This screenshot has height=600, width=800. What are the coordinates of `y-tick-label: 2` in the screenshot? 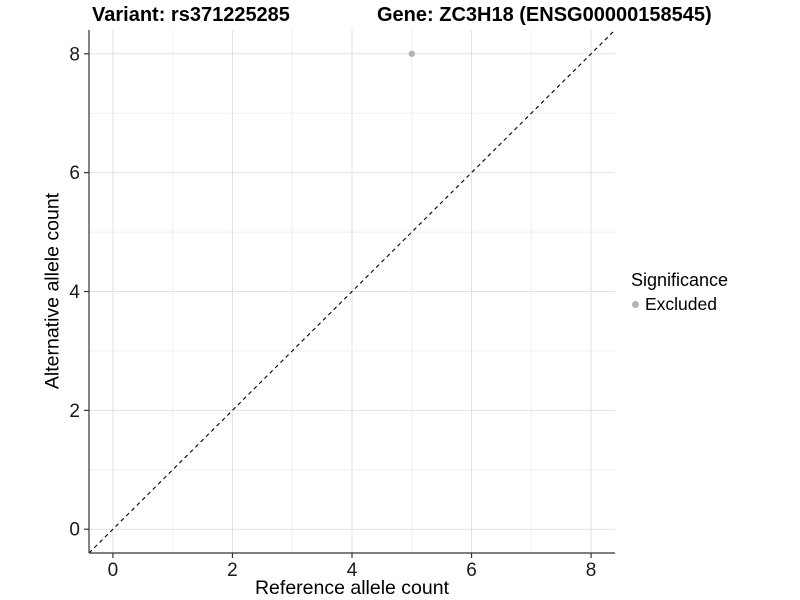 It's located at (74, 411).